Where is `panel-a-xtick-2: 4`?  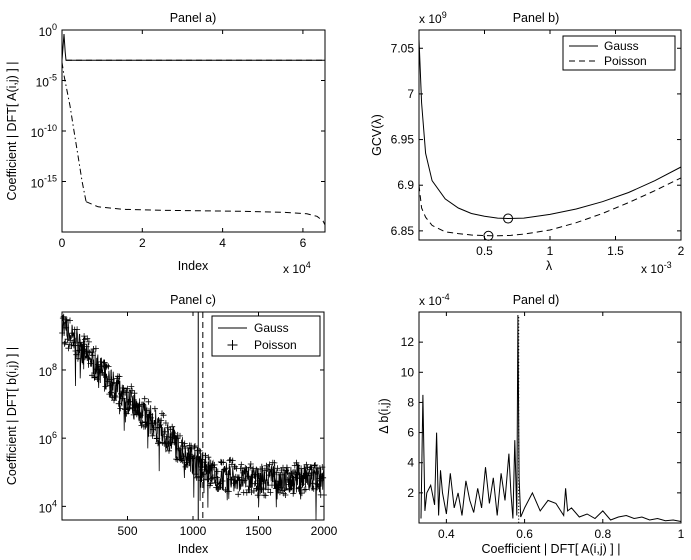
panel-a-xtick-2: 4 is located at coordinates (222, 243).